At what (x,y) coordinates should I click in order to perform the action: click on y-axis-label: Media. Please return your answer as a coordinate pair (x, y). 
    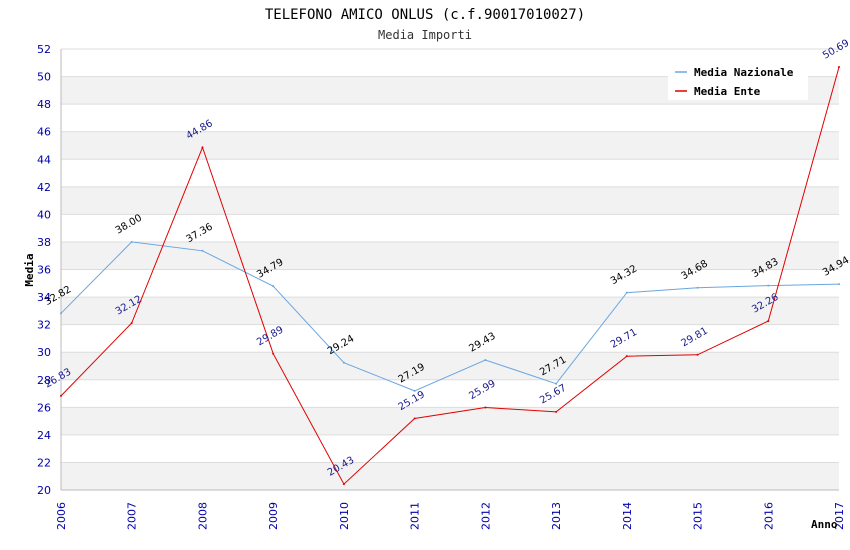
    Looking at the image, I should click on (29, 269).